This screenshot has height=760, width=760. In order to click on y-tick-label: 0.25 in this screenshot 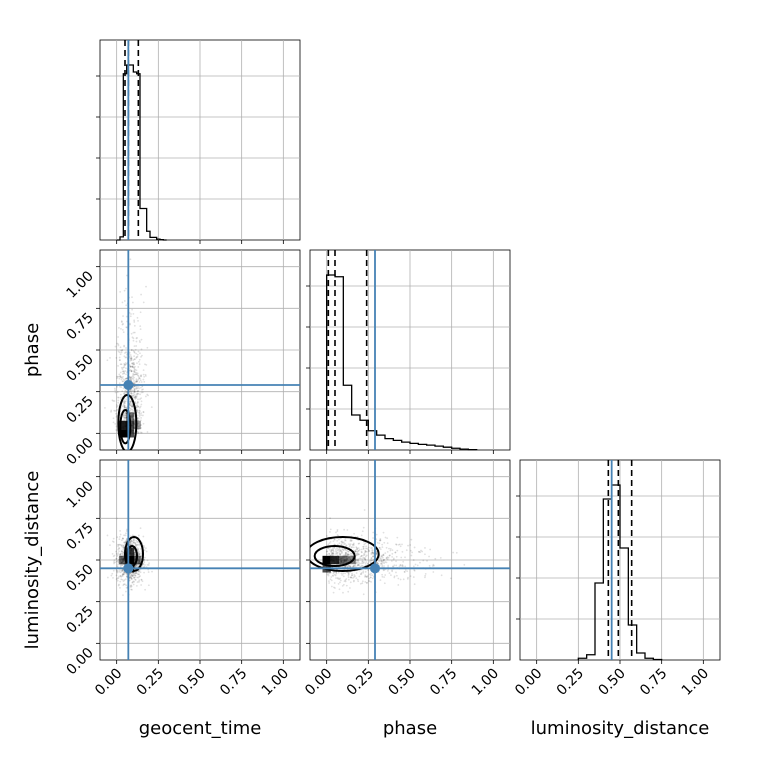, I will do `click(79, 619)`.